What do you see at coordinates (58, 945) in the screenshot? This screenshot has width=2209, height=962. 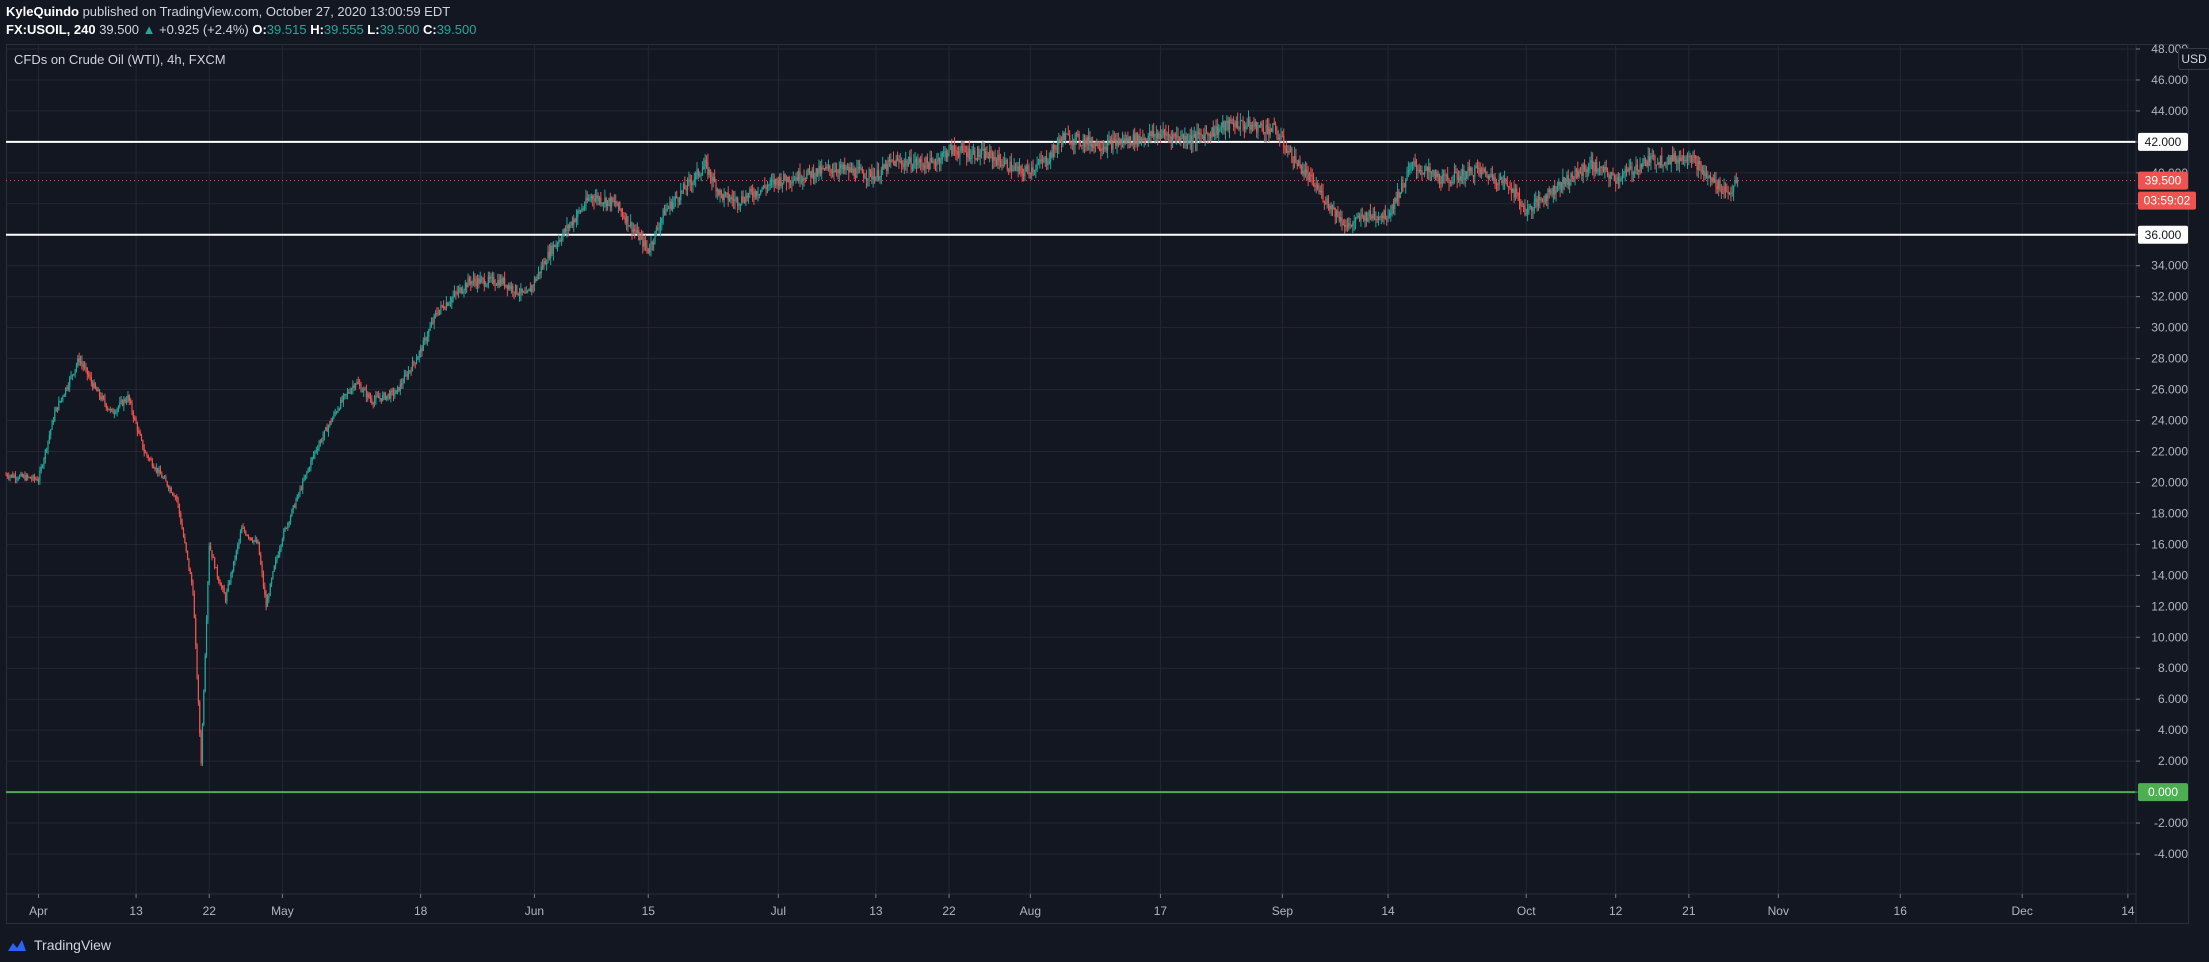 I see `footer-brand: TradingView` at bounding box center [58, 945].